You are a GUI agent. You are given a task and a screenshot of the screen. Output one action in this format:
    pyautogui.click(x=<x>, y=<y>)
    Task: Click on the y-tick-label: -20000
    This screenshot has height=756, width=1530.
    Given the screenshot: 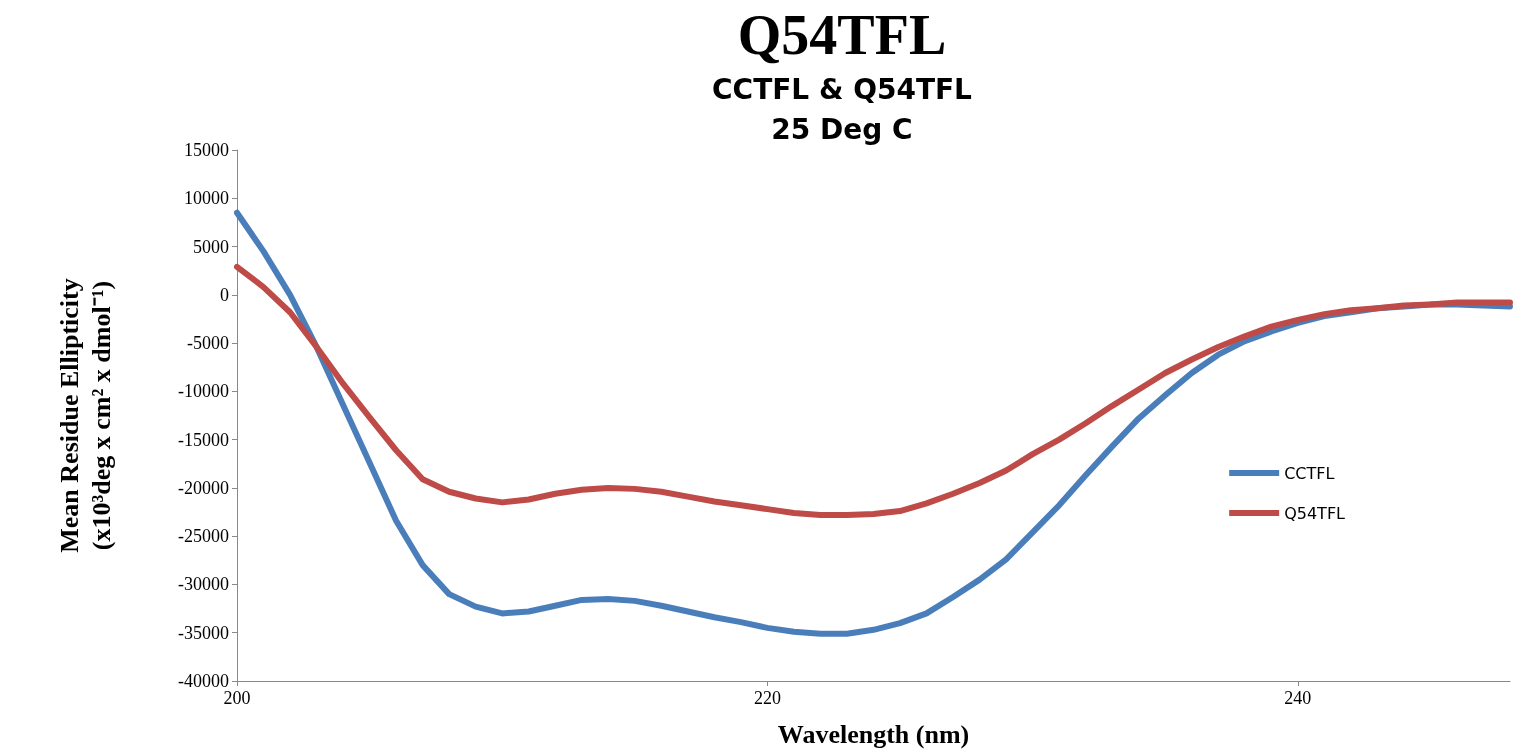 What is the action you would take?
    pyautogui.click(x=203, y=487)
    